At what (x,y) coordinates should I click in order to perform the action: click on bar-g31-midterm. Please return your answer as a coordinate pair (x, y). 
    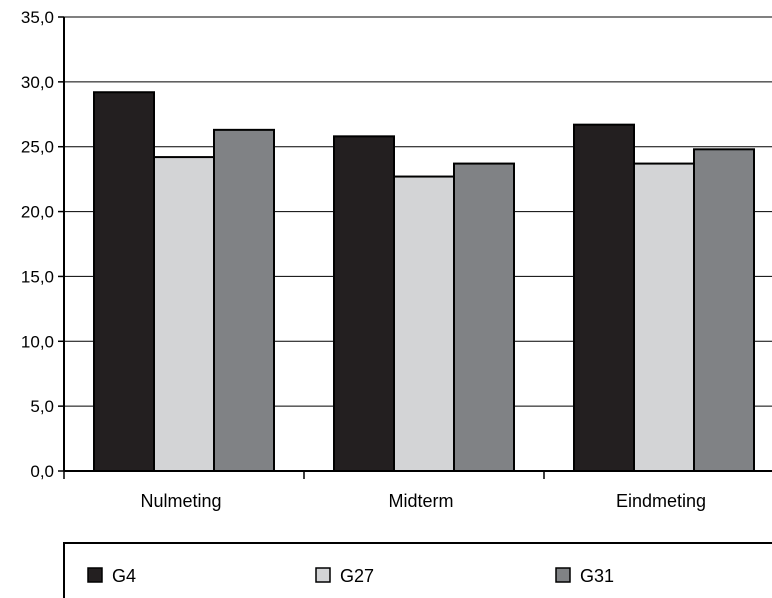
    Looking at the image, I should click on (484, 317).